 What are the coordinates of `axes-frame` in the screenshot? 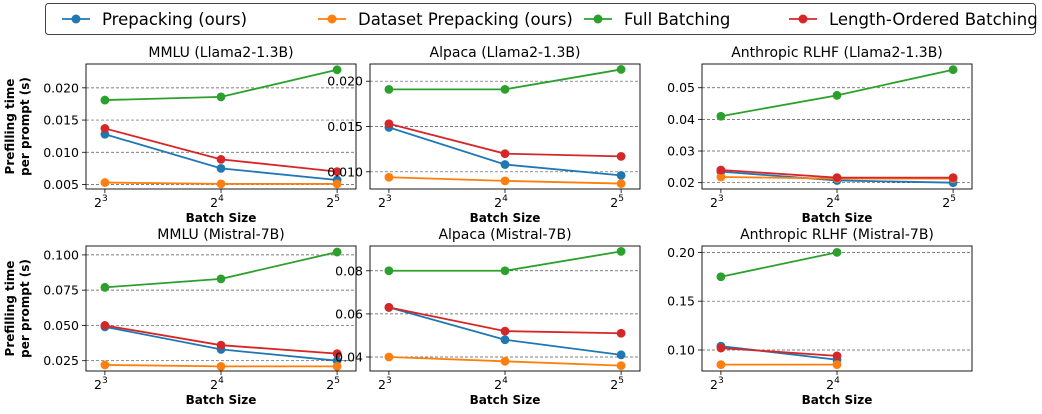 It's located at (837, 126).